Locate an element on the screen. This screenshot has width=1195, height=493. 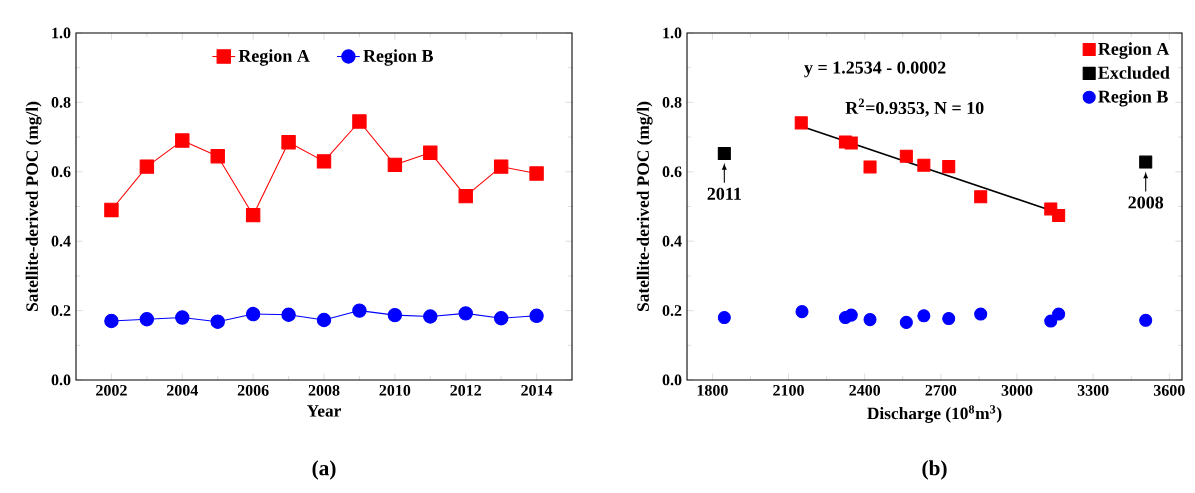
legend-label: Excluded is located at coordinates (1134, 72).